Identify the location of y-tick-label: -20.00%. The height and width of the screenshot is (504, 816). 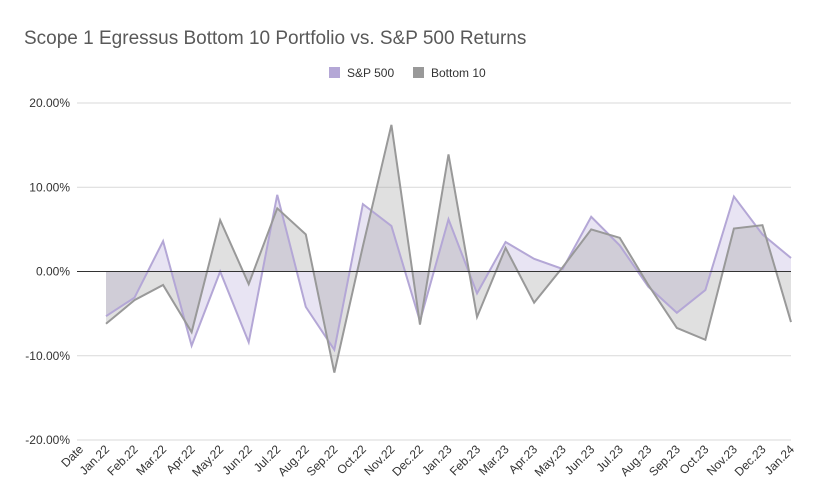
(47, 440).